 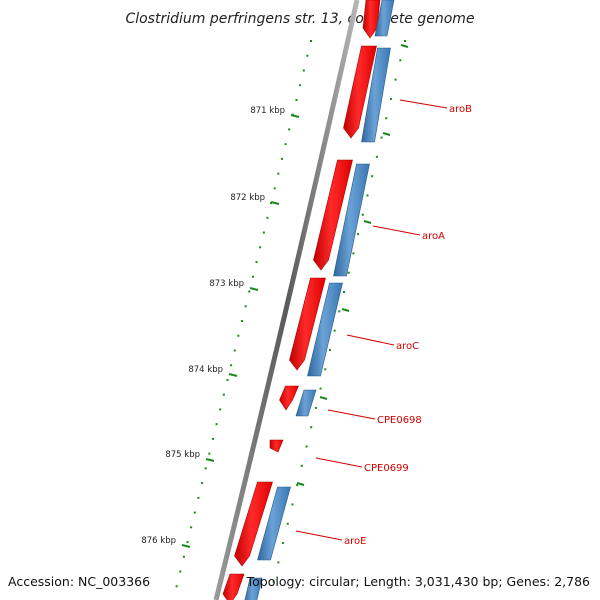 What do you see at coordinates (399, 420) in the screenshot?
I see `gene-label-cpe0698: CPE0698` at bounding box center [399, 420].